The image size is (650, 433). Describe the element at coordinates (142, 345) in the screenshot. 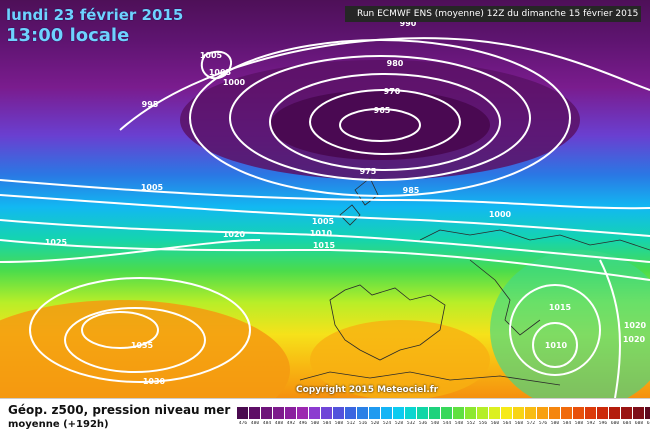

I see `isobar-label: 1035` at that location.